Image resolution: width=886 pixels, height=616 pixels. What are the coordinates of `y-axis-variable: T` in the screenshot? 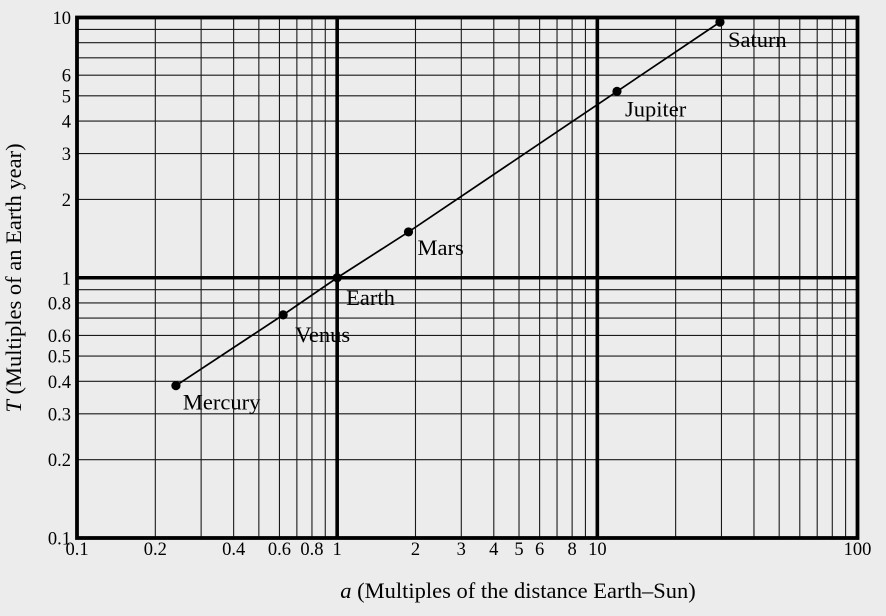 It's located at (13, 406).